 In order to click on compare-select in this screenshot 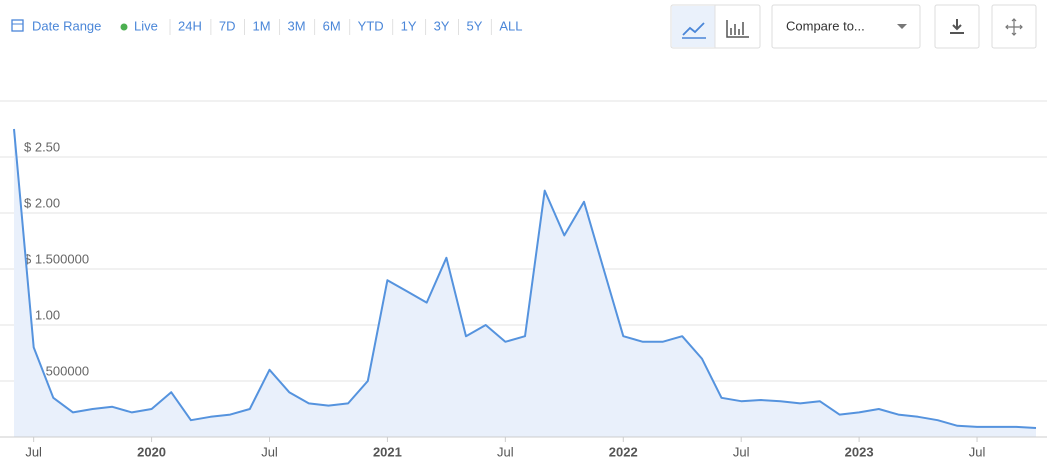, I will do `click(846, 26)`.